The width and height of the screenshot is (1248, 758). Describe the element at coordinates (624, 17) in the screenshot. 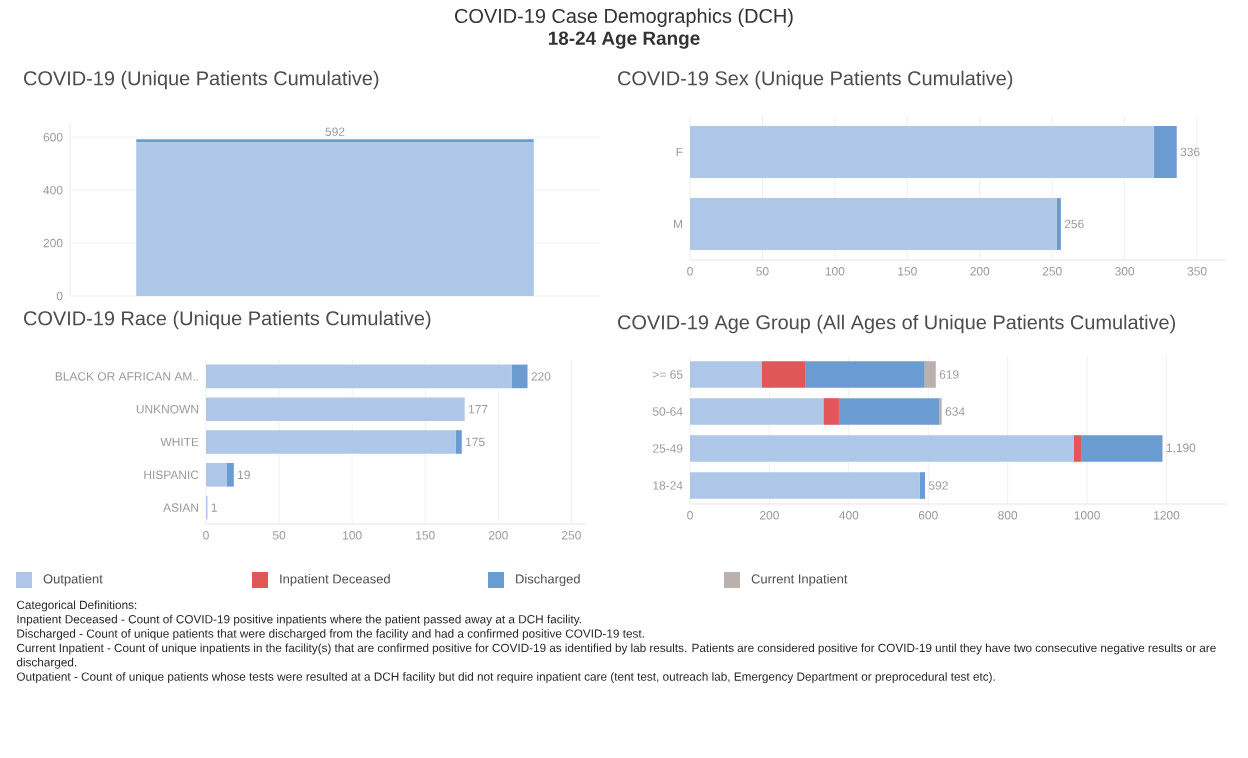

I see `text: COVID-19 Case Demographics (DCH)` at that location.